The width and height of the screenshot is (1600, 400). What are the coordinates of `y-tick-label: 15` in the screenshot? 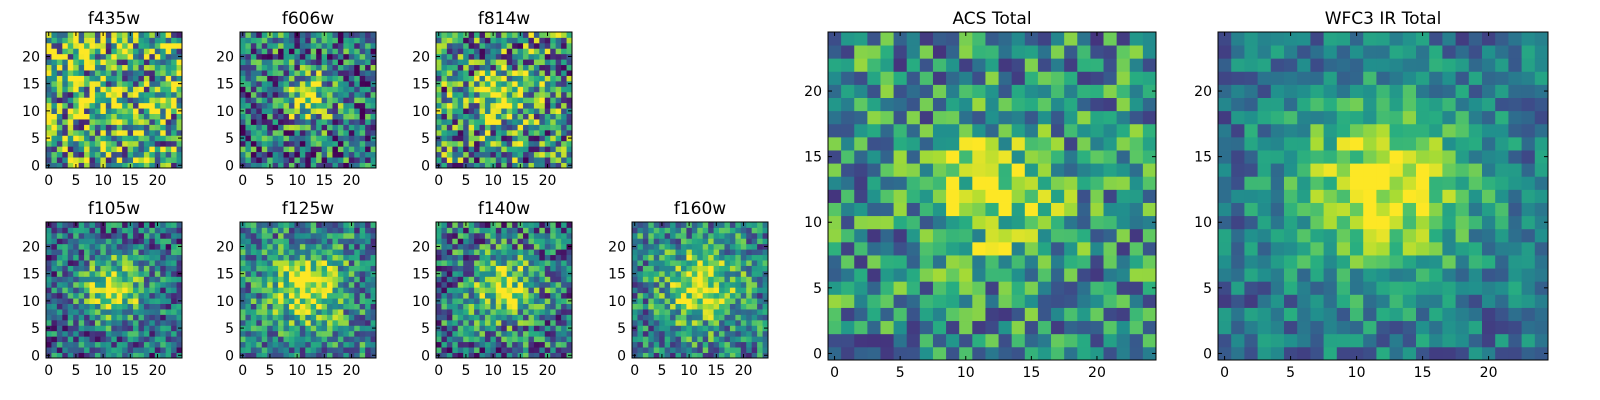 It's located at (225, 275).